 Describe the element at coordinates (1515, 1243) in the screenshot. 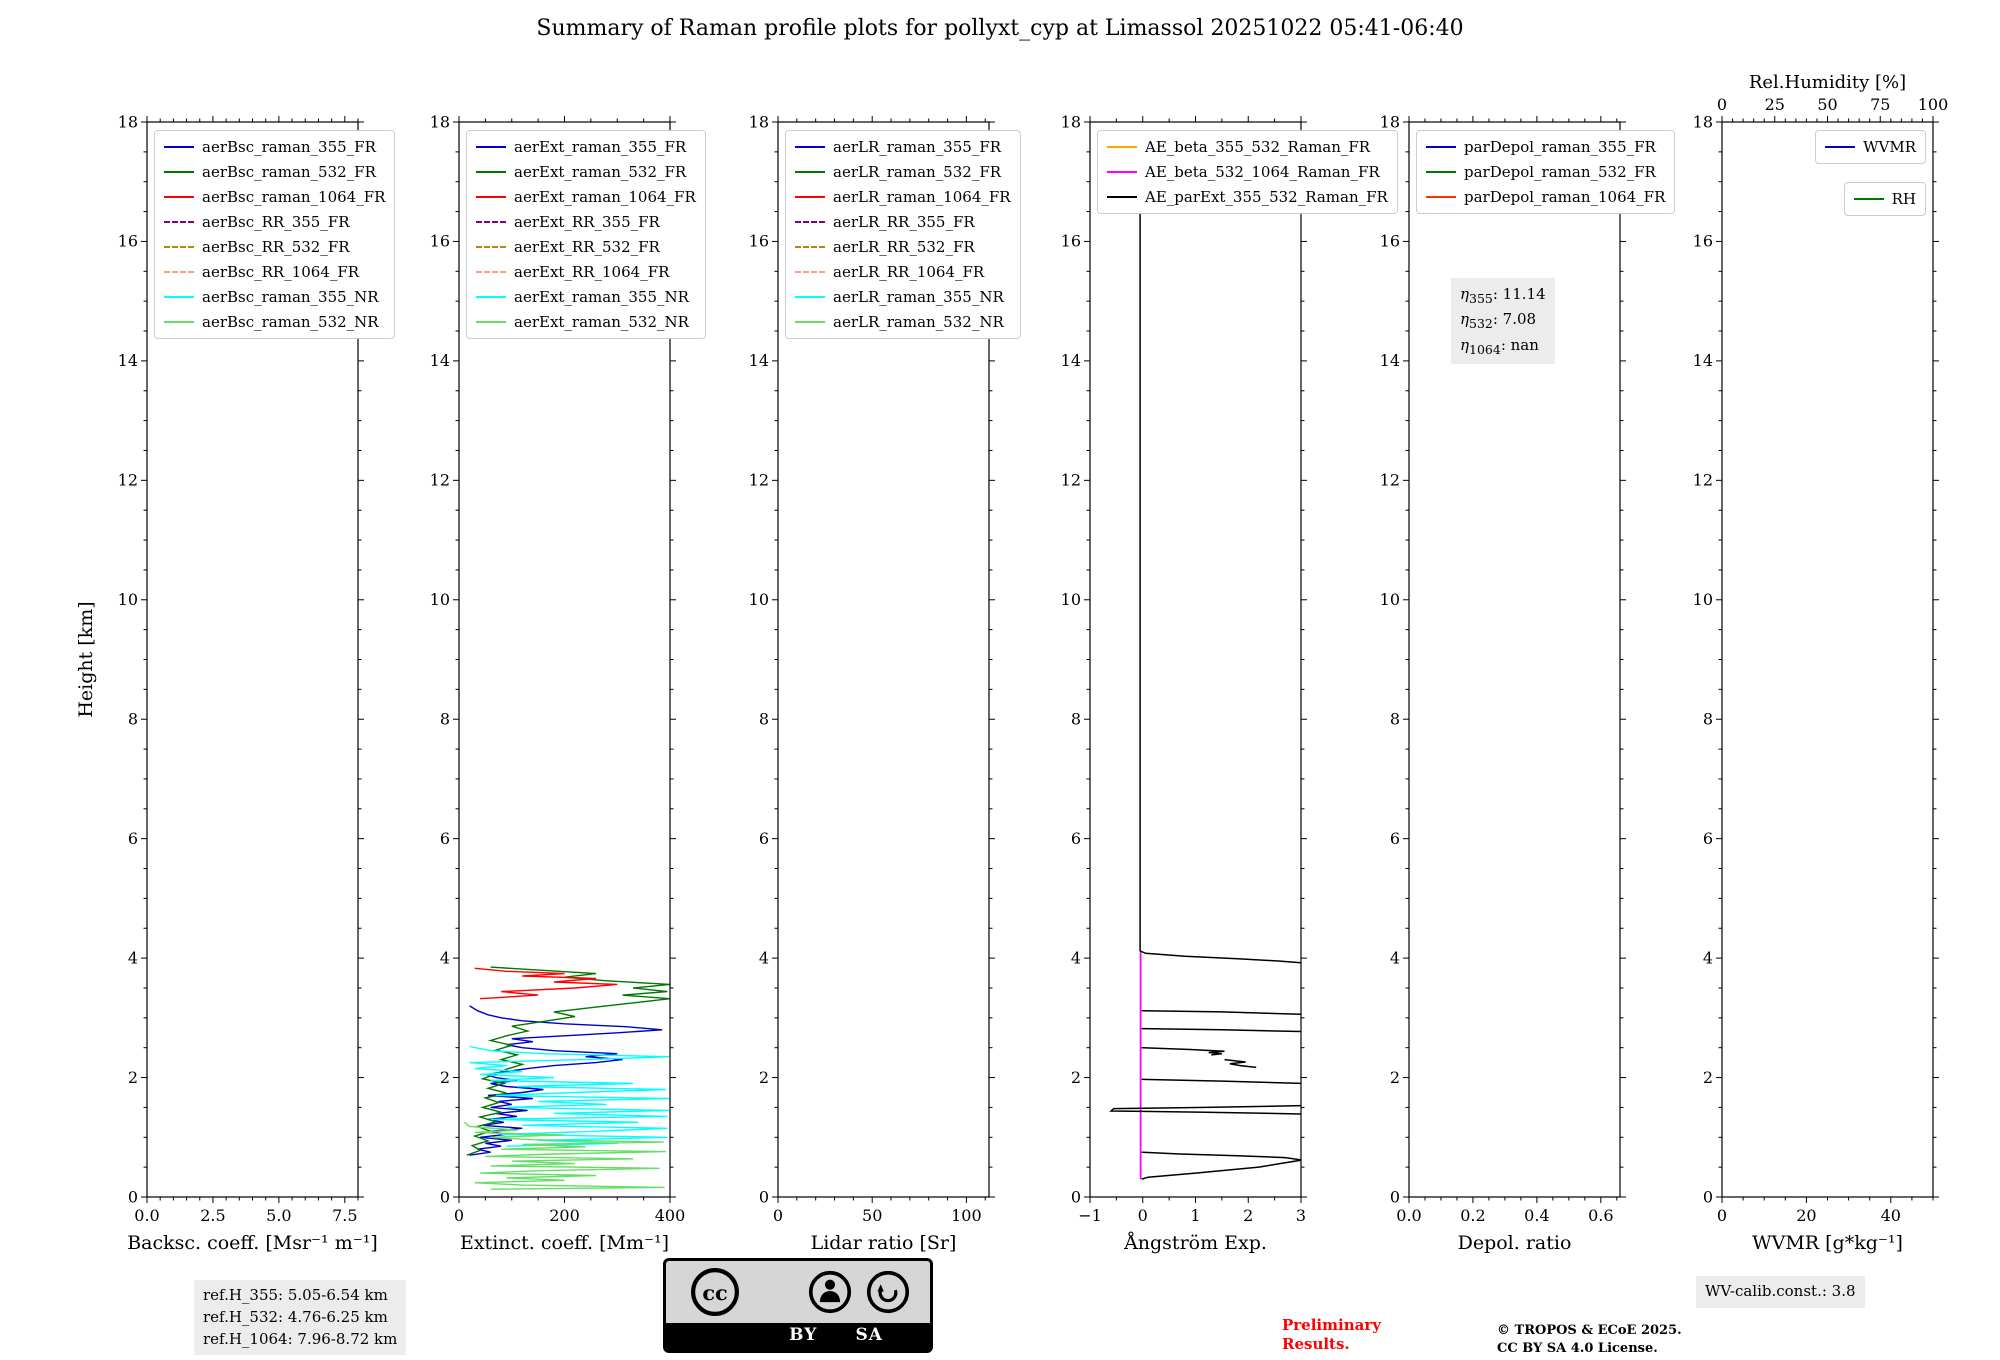

I see `x-axis-label: Depol. ratio` at that location.